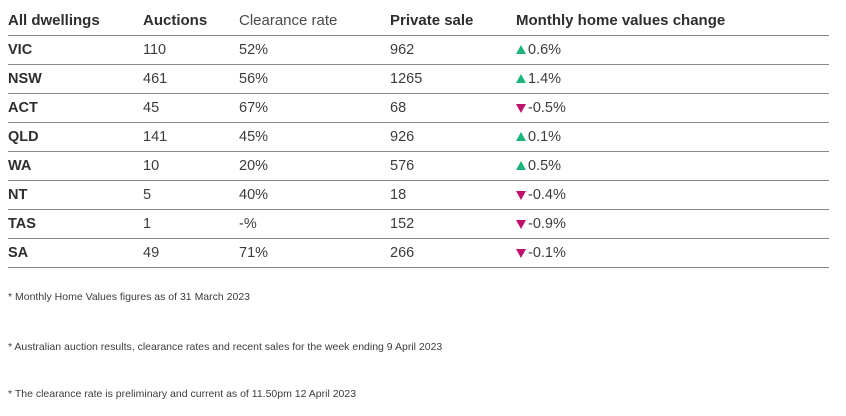 Image resolution: width=846 pixels, height=416 pixels. What do you see at coordinates (672, 50) in the screenshot?
I see `change-cell: 0.6%` at bounding box center [672, 50].